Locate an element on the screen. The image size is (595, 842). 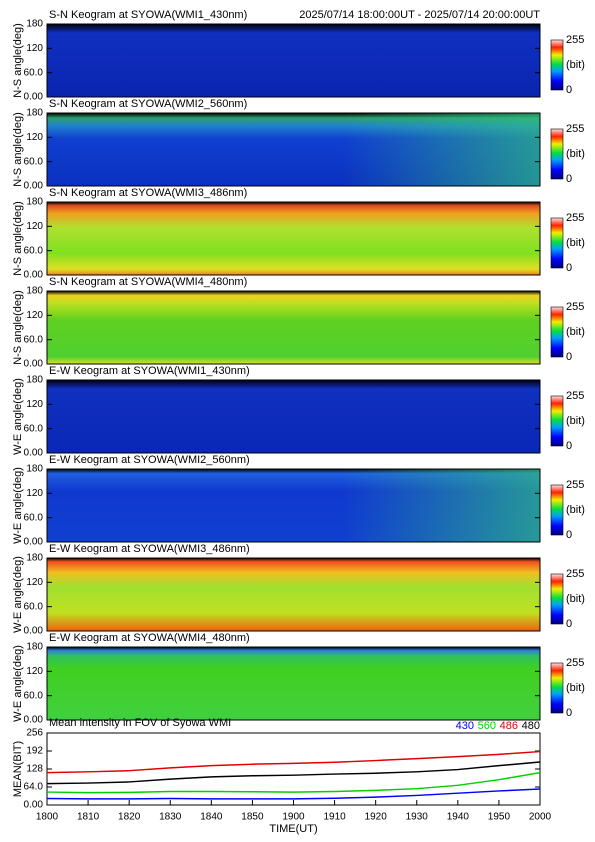
legend-entry: 430 is located at coordinates (465, 726).